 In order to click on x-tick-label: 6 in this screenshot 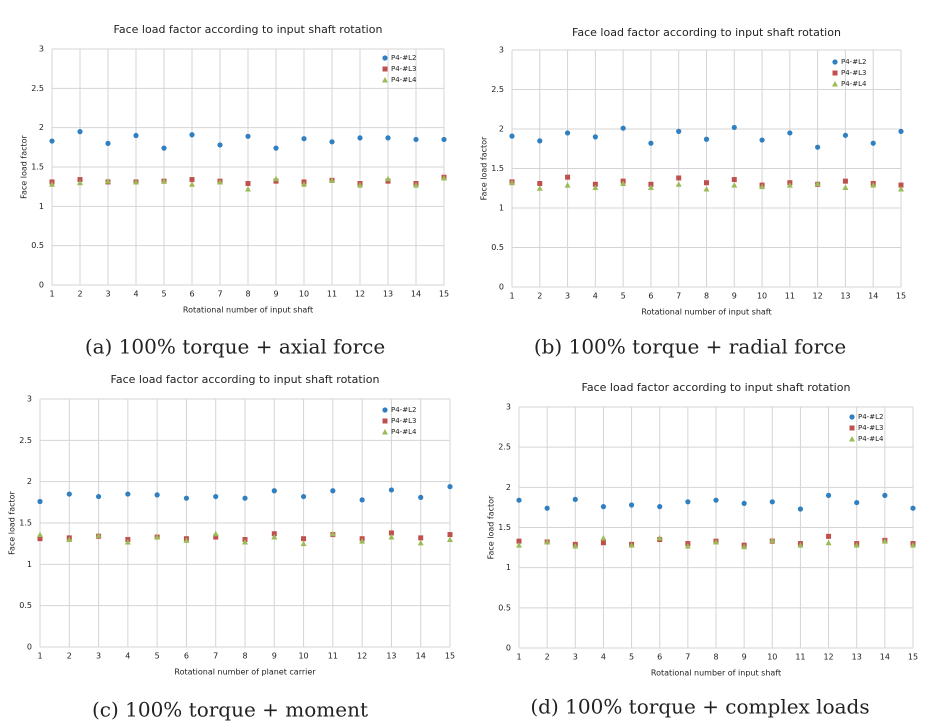, I will do `click(186, 656)`.